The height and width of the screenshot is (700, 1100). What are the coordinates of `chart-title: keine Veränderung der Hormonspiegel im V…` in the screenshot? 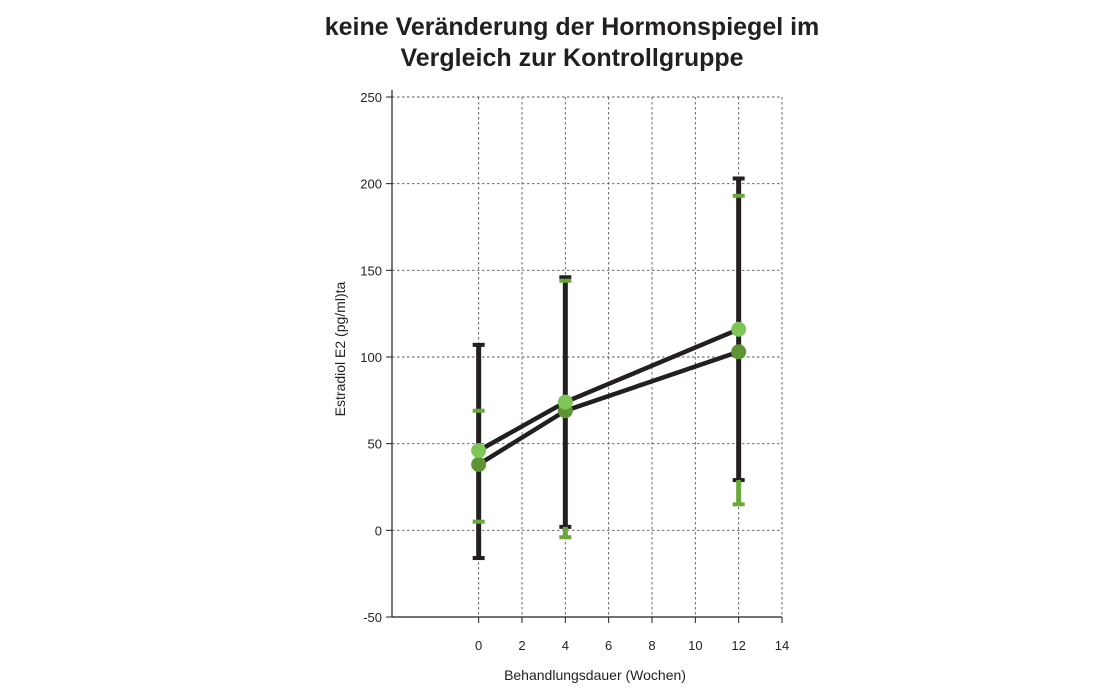 It's located at (550, 43).